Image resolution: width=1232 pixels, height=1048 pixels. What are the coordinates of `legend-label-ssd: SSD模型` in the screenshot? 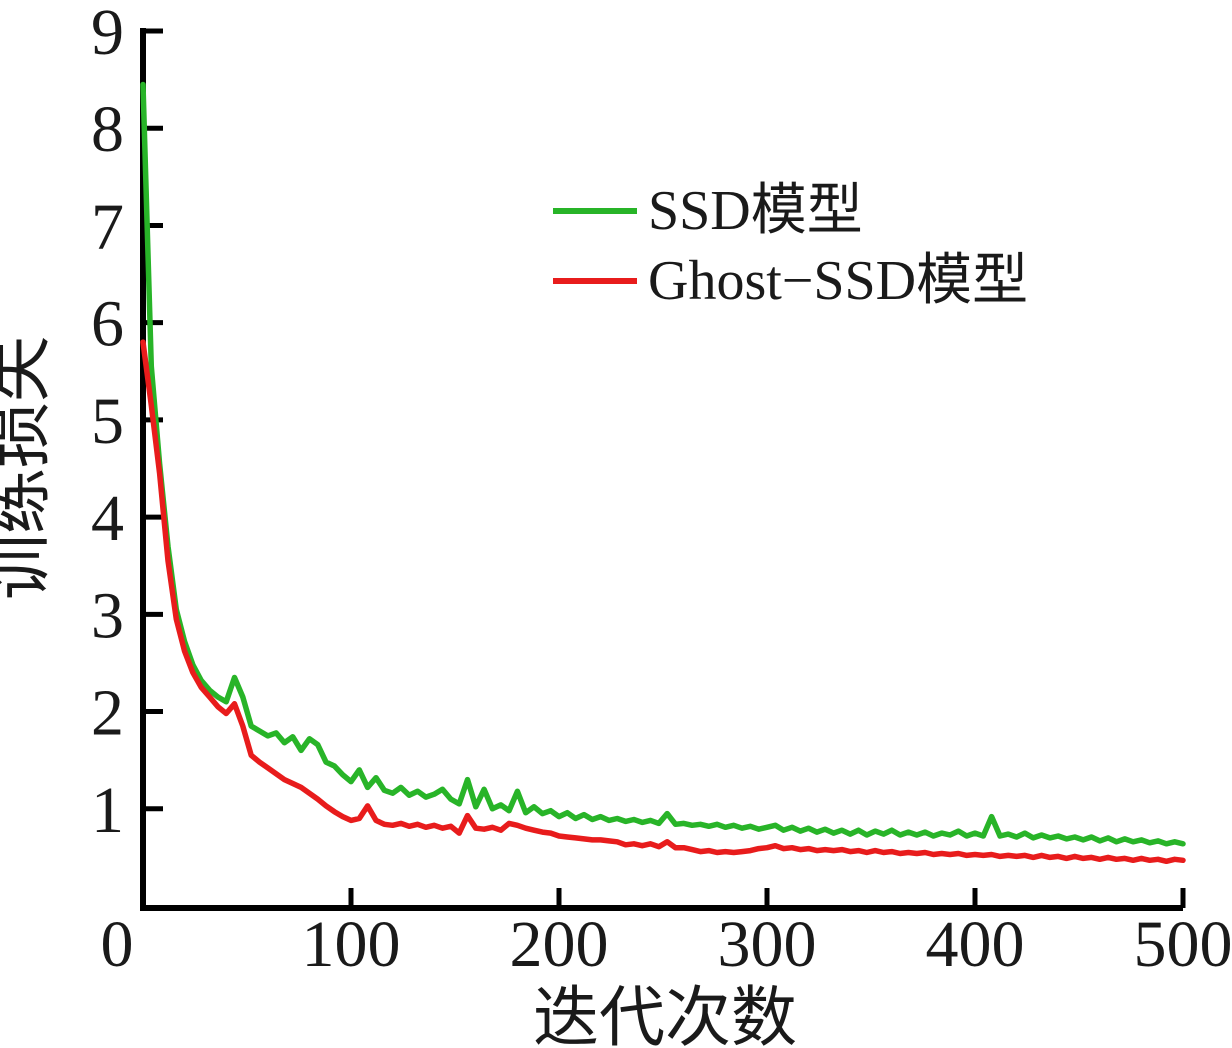 It's located at (755, 211).